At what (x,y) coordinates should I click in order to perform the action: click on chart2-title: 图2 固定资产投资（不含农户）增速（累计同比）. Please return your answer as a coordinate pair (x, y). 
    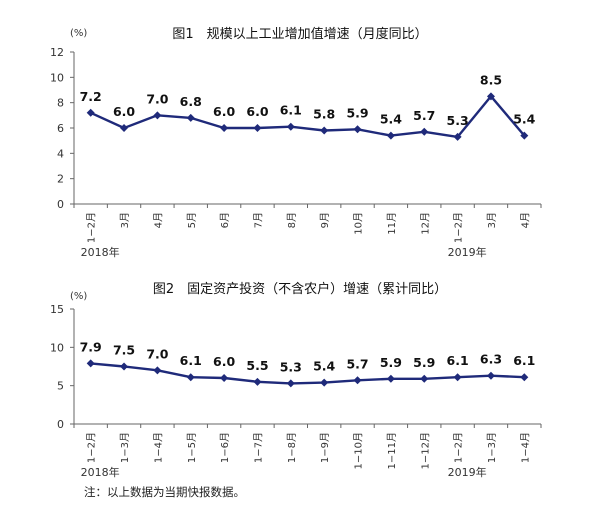
    Looking at the image, I should click on (300, 289).